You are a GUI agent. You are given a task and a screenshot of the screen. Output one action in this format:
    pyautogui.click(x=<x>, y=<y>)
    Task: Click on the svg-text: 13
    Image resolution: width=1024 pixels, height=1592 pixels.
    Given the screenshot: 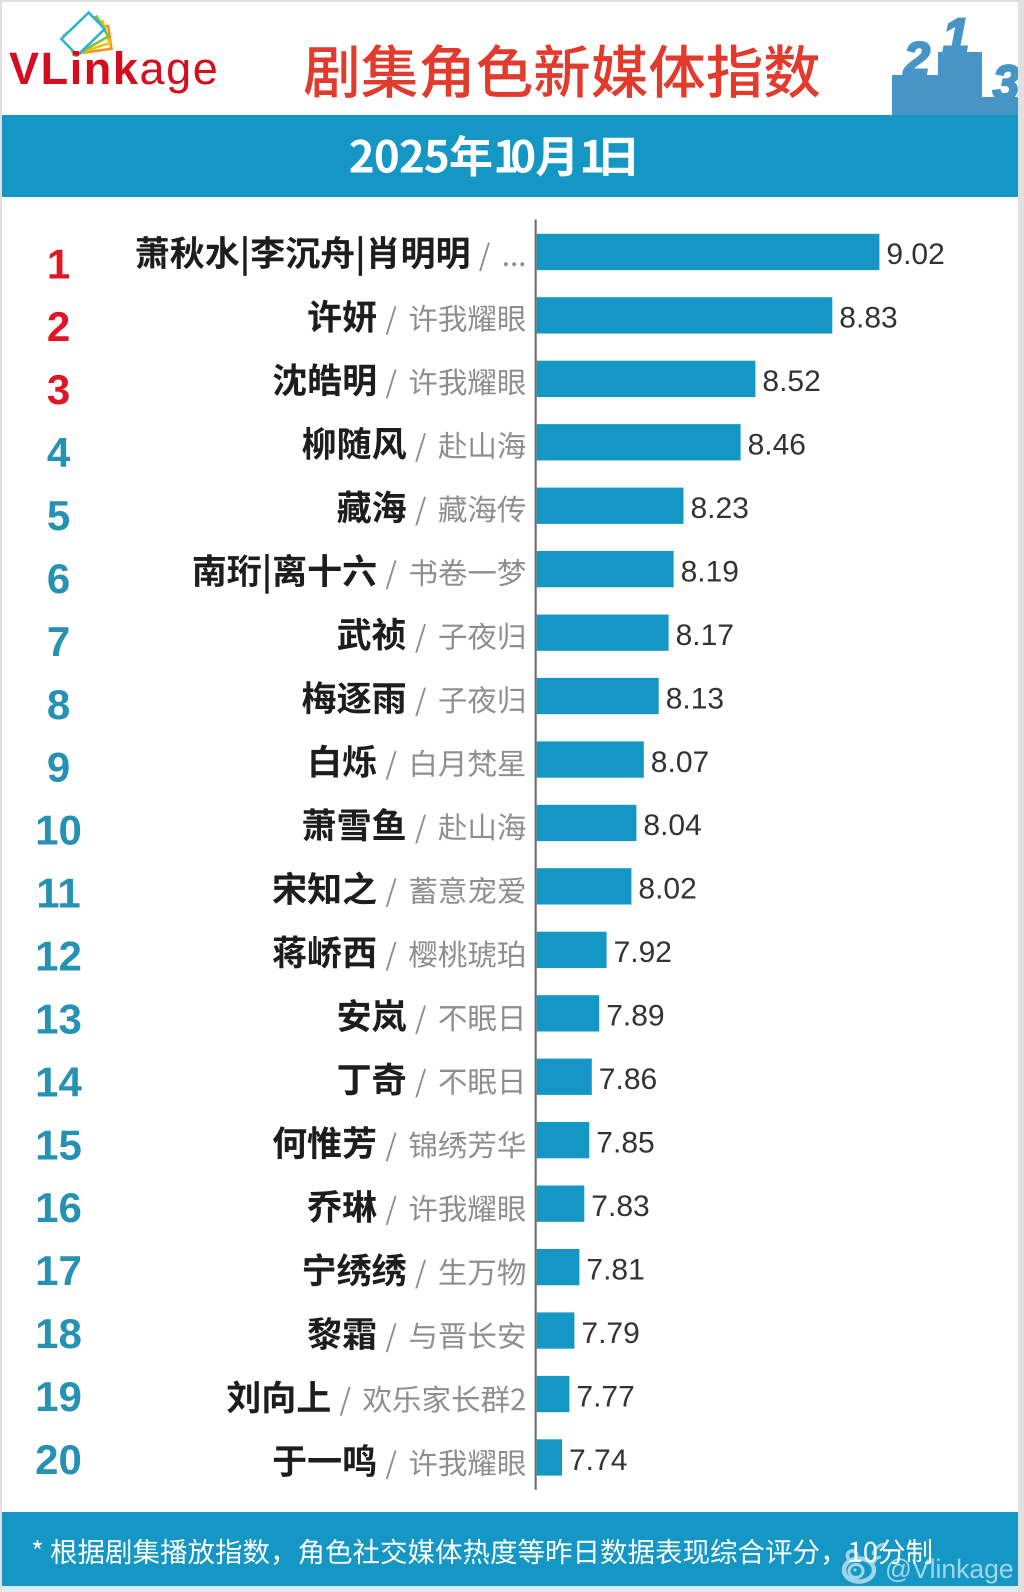 What is the action you would take?
    pyautogui.click(x=58, y=1019)
    